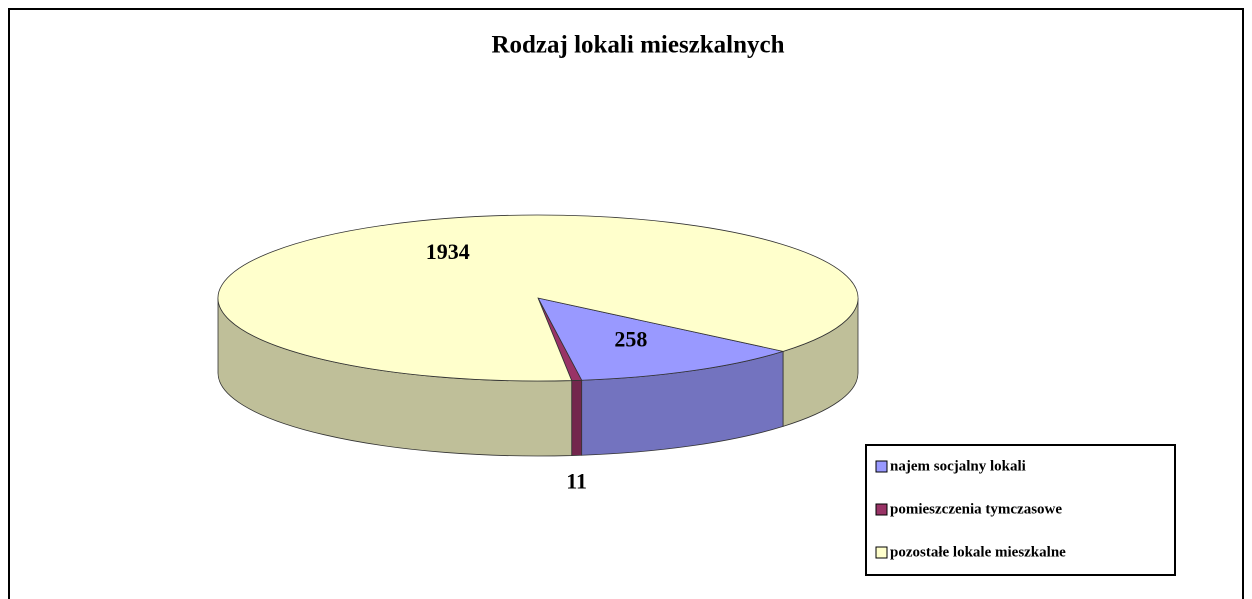 The width and height of the screenshot is (1252, 599). What do you see at coordinates (637, 45) in the screenshot?
I see `chart-title: Rodzaj lokali mieszkalnych` at bounding box center [637, 45].